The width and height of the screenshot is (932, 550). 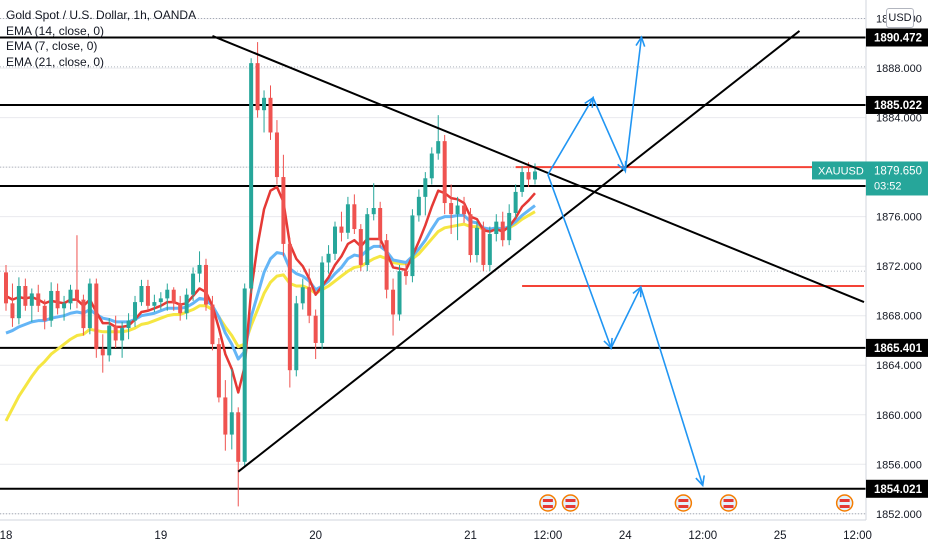 I want to click on symbol-title: Gold Spot / U.S. Dollar, 1h, OANDA, so click(x=101, y=15).